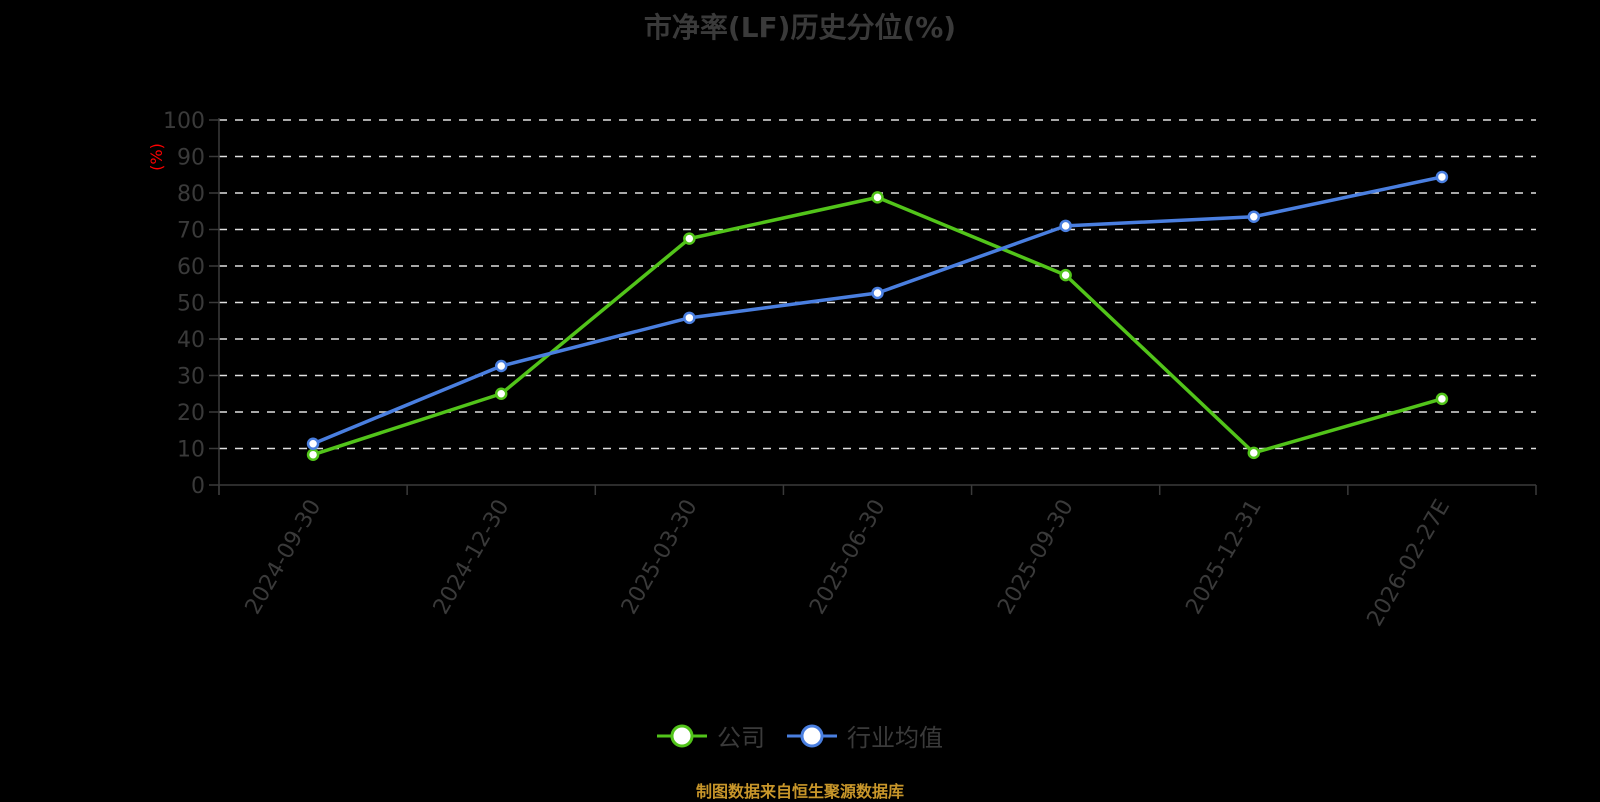 The image size is (1600, 802). What do you see at coordinates (848, 557) in the screenshot?
I see `x-tick-label: 2025-06-30` at bounding box center [848, 557].